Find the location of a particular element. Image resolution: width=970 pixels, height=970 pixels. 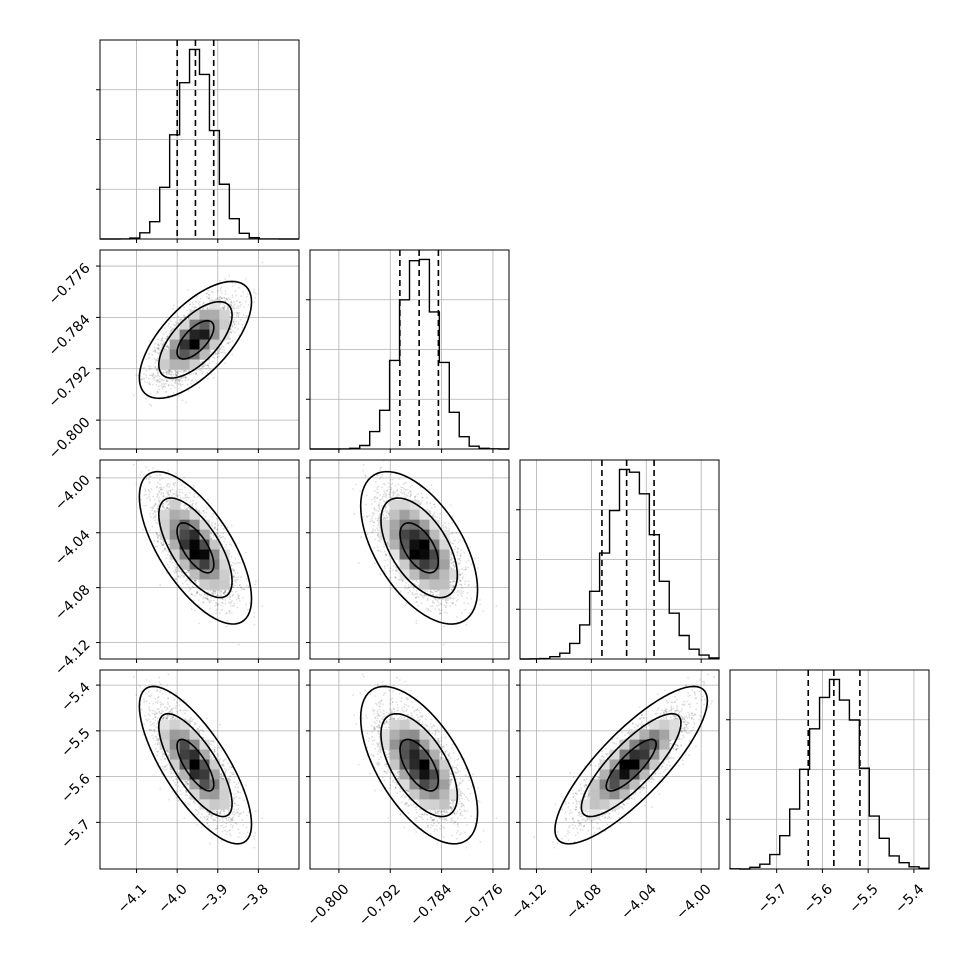

y-tick-label: −0.784 is located at coordinates (70, 336).